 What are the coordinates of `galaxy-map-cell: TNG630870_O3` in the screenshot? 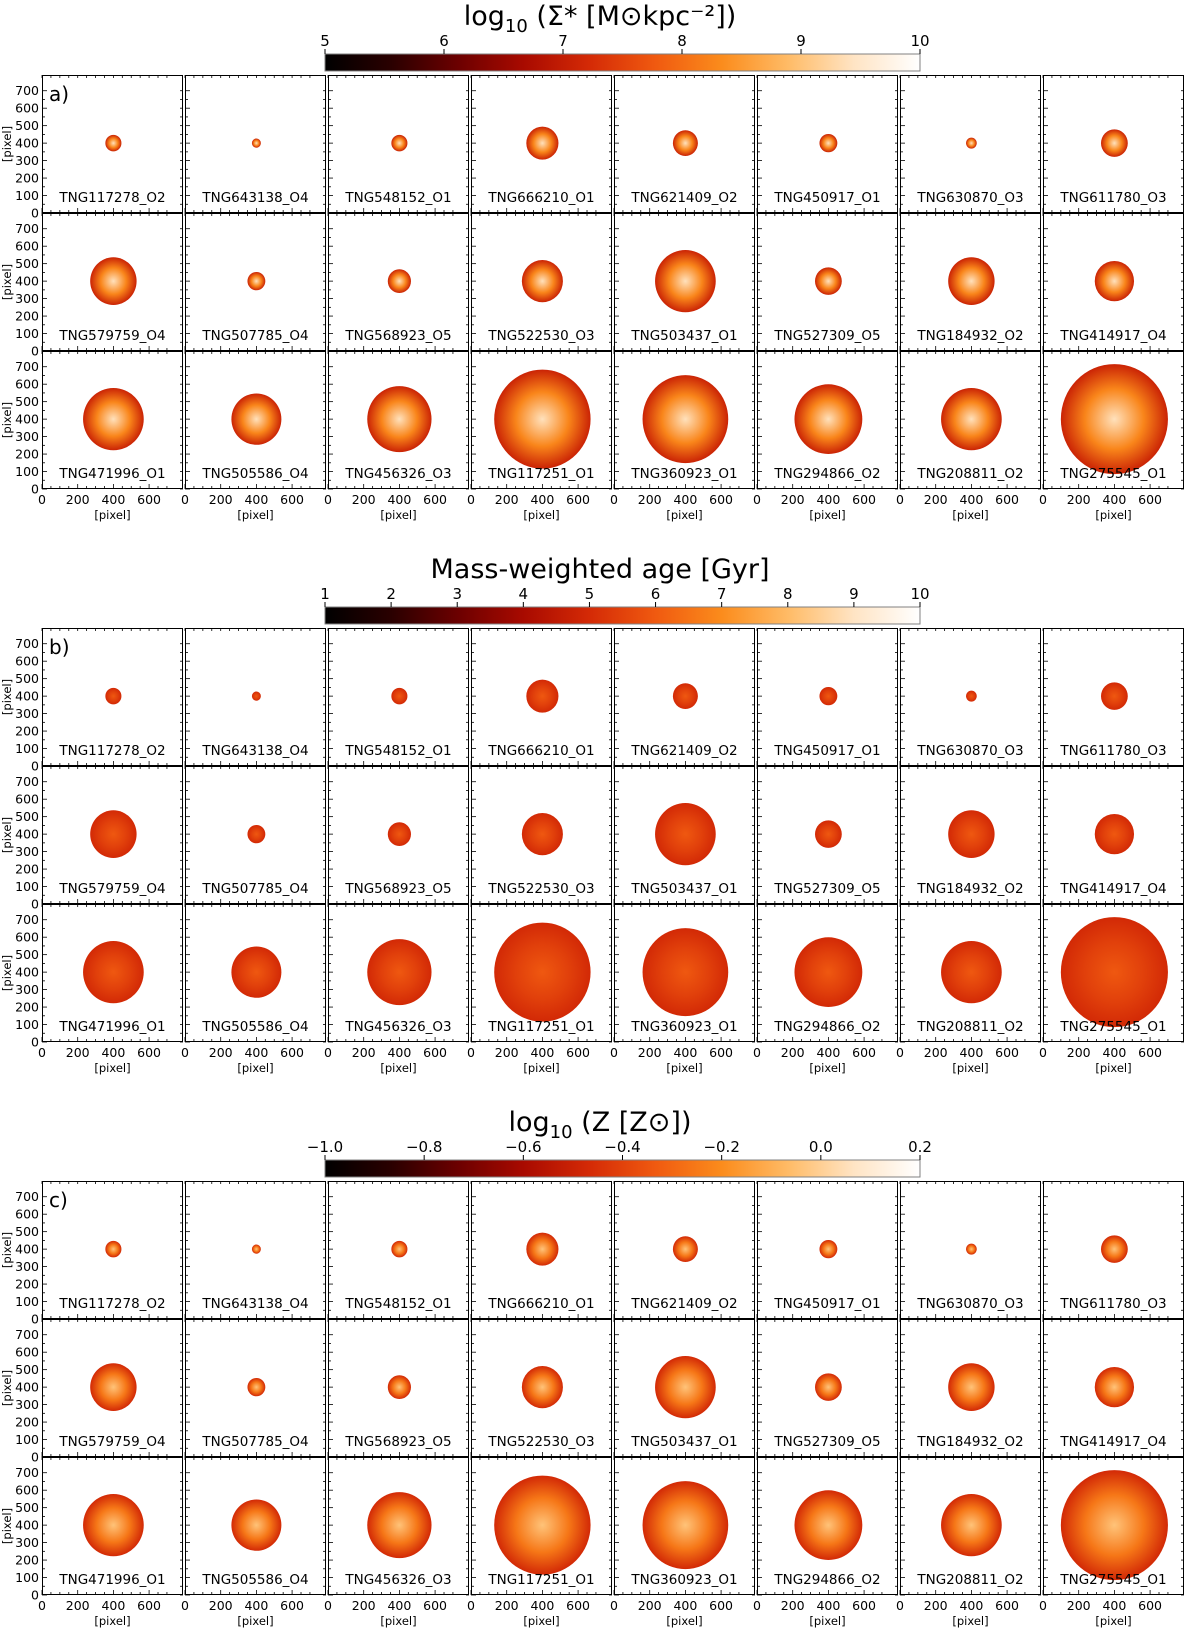 It's located at (970, 1250).